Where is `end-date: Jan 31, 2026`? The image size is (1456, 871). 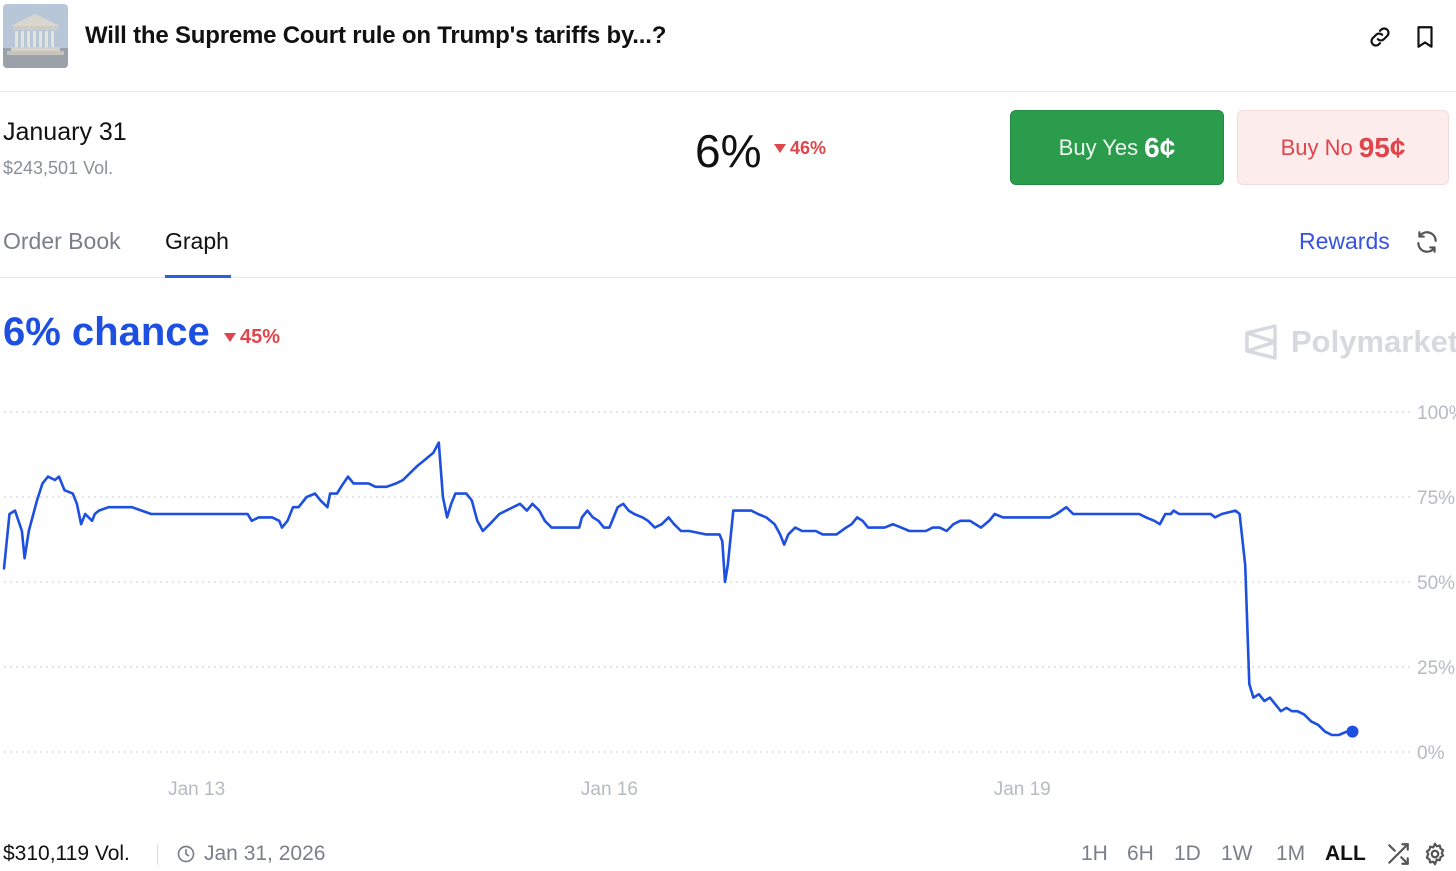 end-date: Jan 31, 2026 is located at coordinates (250, 854).